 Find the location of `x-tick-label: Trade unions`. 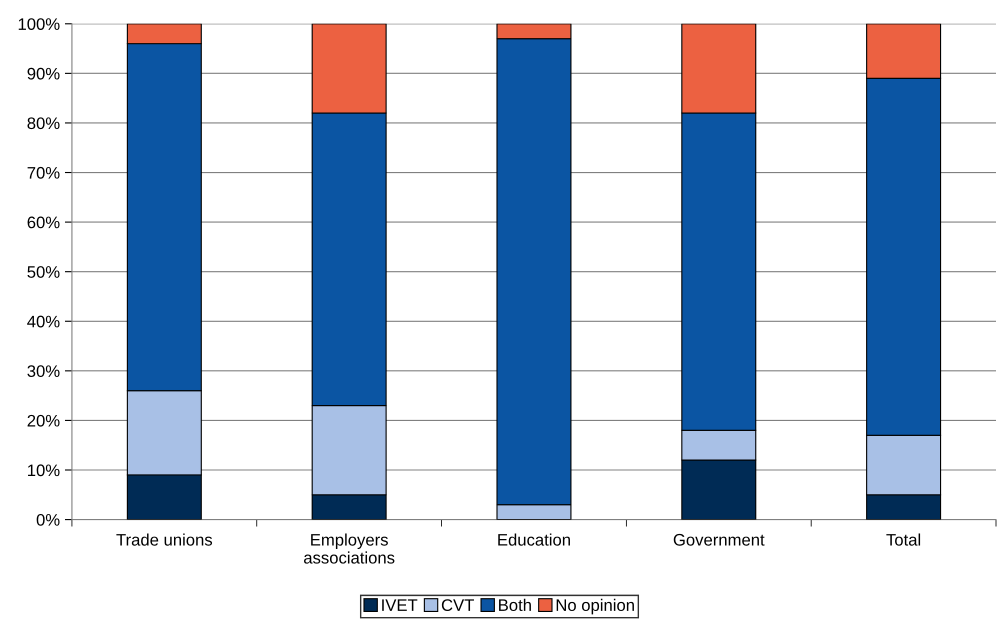

x-tick-label: Trade unions is located at coordinates (164, 539).